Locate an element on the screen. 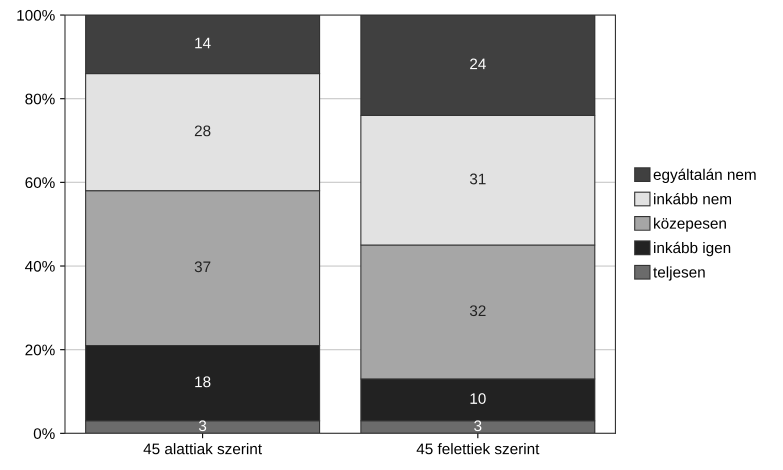 The image size is (783, 470). y-tick-label: 100% is located at coordinates (36, 15).